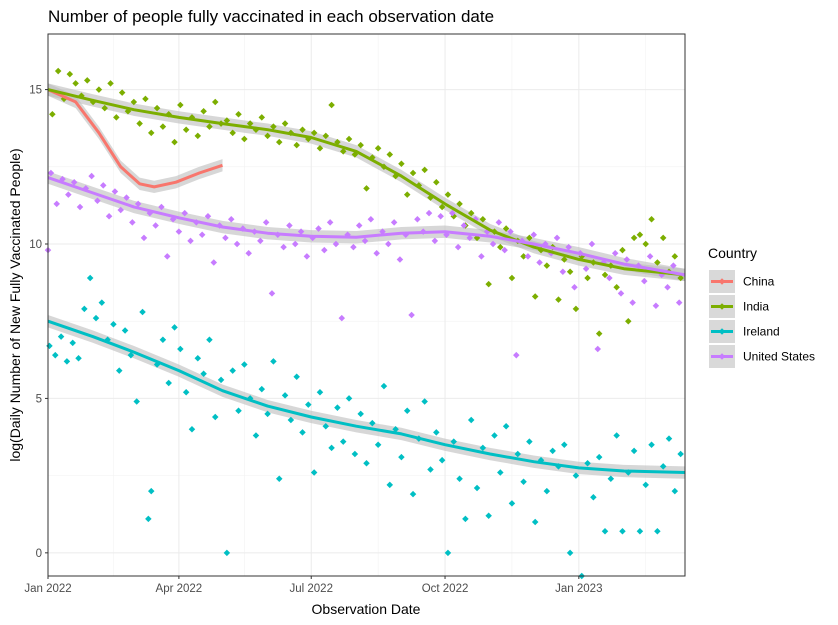  Describe the element at coordinates (722, 306) in the screenshot. I see `legend-point-india` at that location.